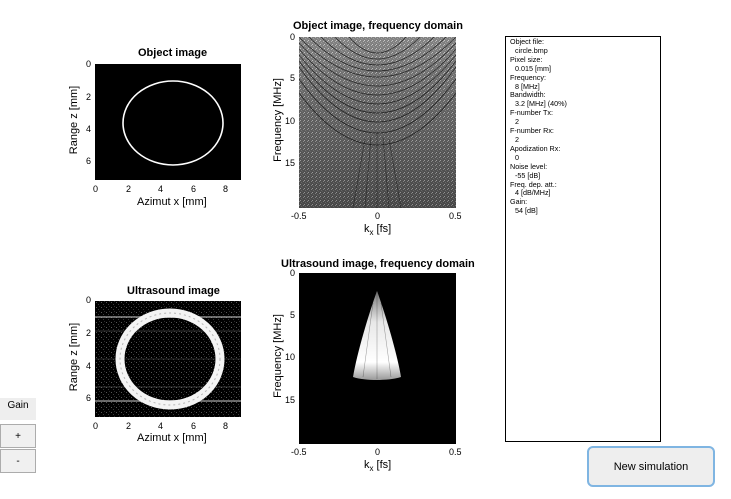 This screenshot has height=499, width=731. I want to click on object-image-xticks-8: 8, so click(226, 189).